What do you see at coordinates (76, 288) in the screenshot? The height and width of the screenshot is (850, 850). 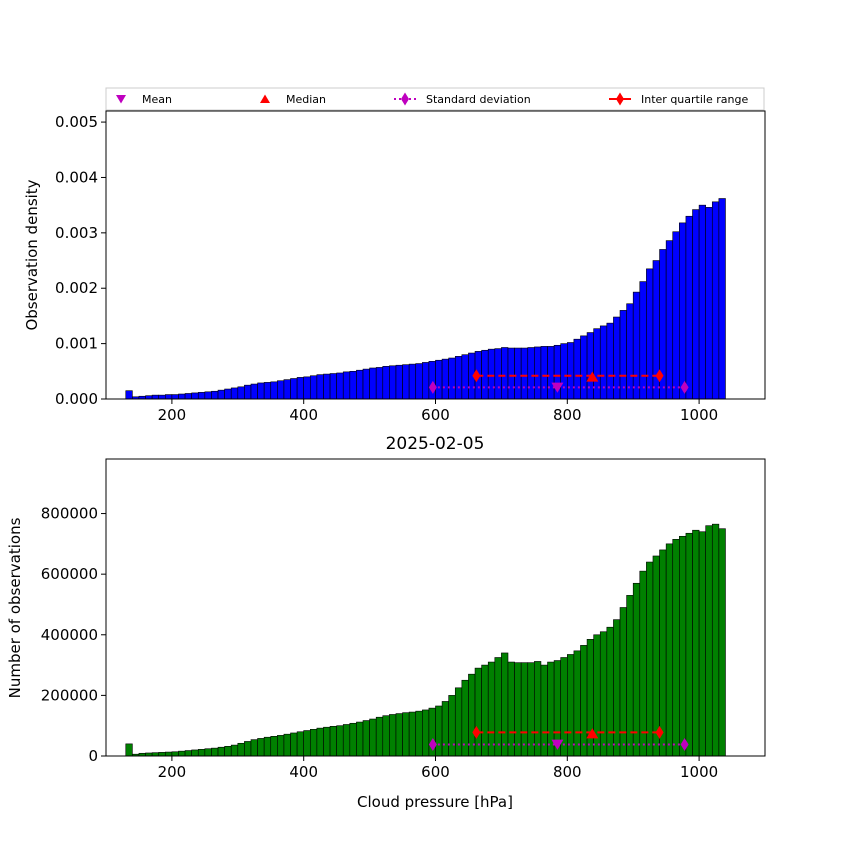 I see `y-tick-label: 0.002` at bounding box center [76, 288].